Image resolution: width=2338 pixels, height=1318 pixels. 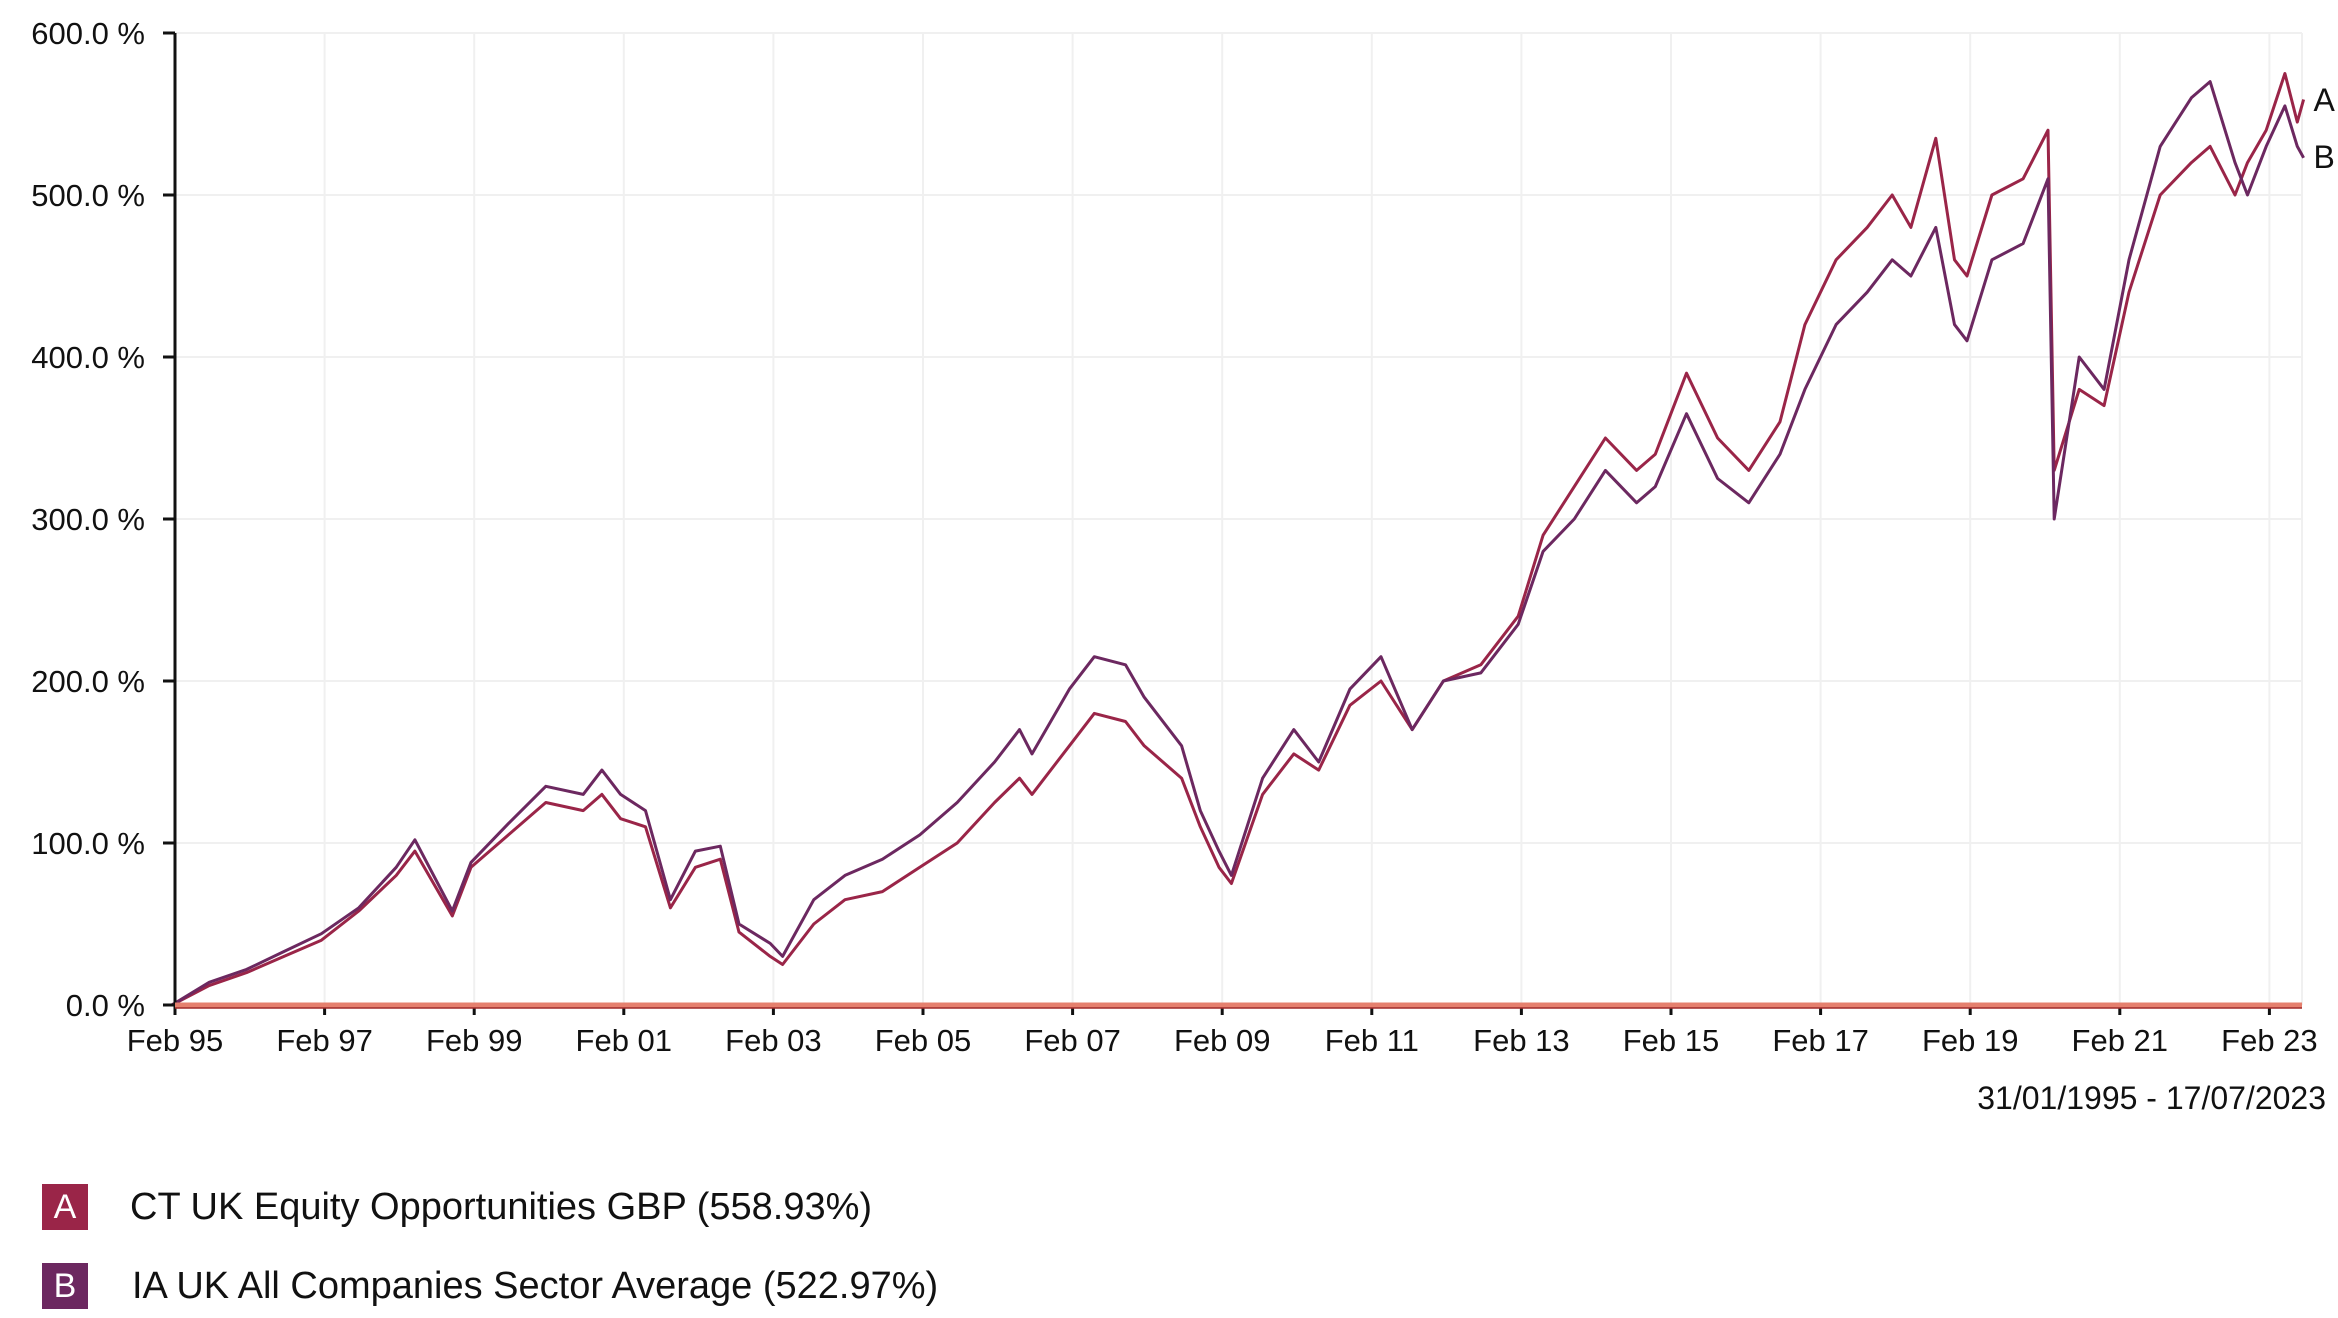 What do you see at coordinates (324, 1040) in the screenshot?
I see `x-tick-label: Feb 97` at bounding box center [324, 1040].